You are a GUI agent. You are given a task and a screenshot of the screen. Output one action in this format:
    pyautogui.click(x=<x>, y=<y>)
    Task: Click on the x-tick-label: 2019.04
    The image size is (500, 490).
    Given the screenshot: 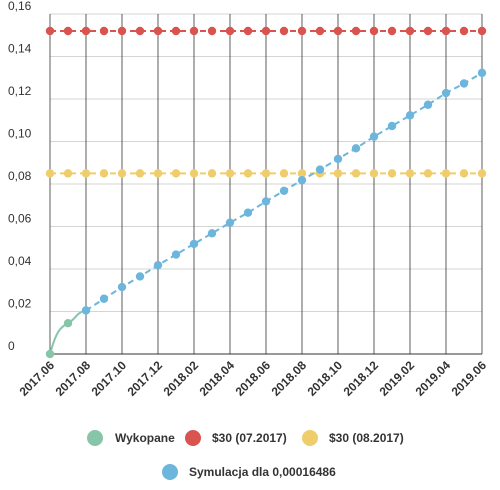 What is the action you would take?
    pyautogui.click(x=433, y=378)
    